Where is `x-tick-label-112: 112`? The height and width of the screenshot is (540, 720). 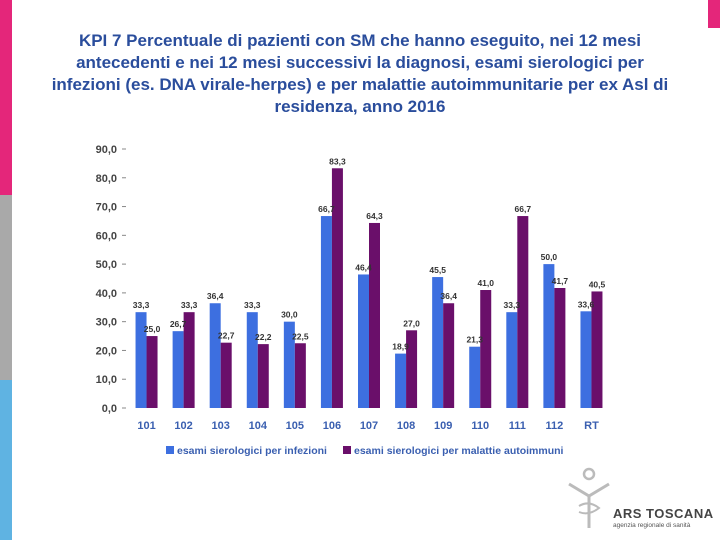 x-tick-label-112: 112 is located at coordinates (555, 426).